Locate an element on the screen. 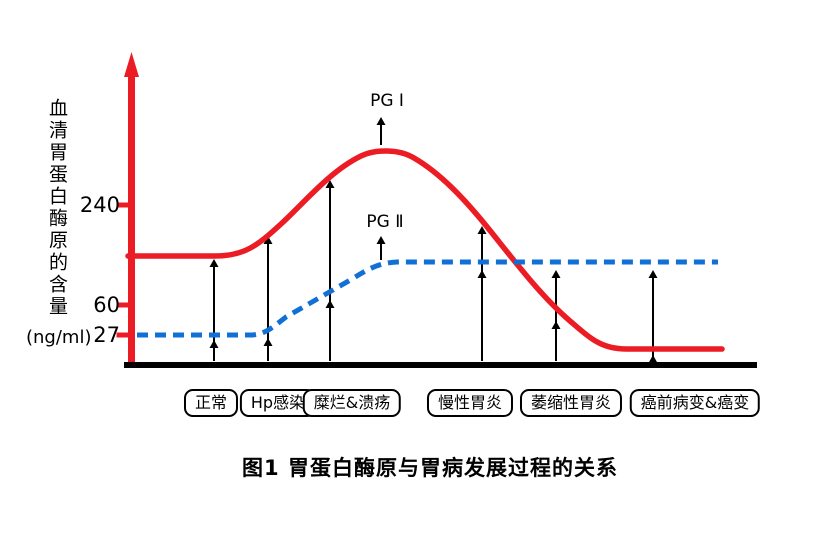 The image size is (825, 537). y-axis-arrowhead is located at coordinates (131, 64).